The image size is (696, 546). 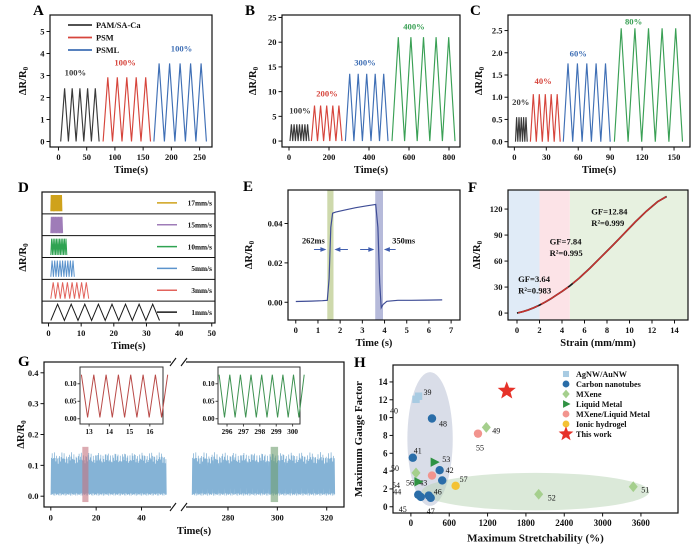 What do you see at coordinates (201, 290) in the screenshot?
I see `svg-text: 3mm/s` at bounding box center [201, 290].